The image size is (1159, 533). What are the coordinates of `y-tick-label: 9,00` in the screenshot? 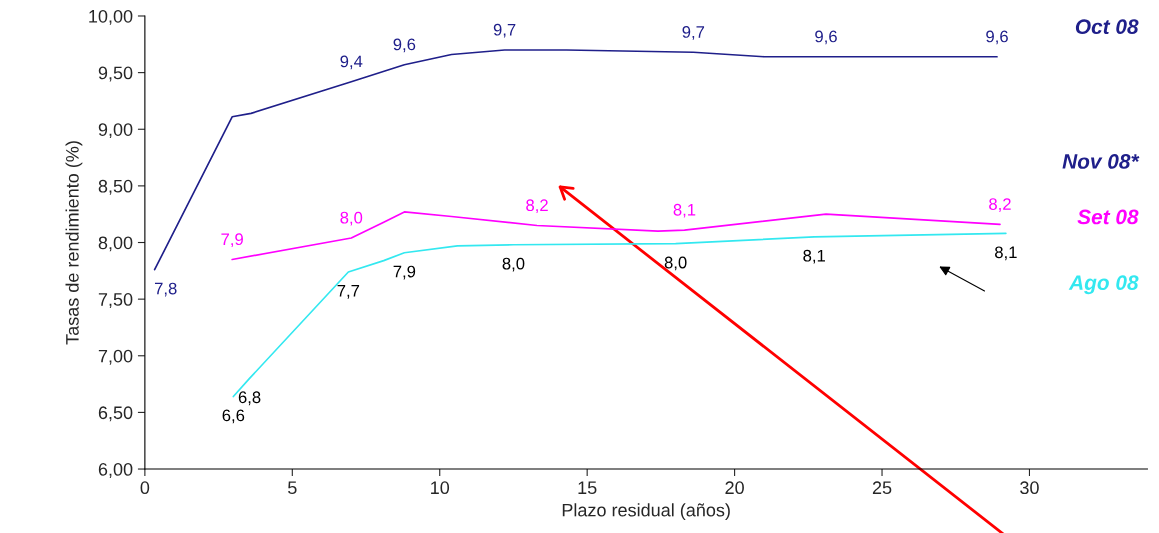 It's located at (115, 131).